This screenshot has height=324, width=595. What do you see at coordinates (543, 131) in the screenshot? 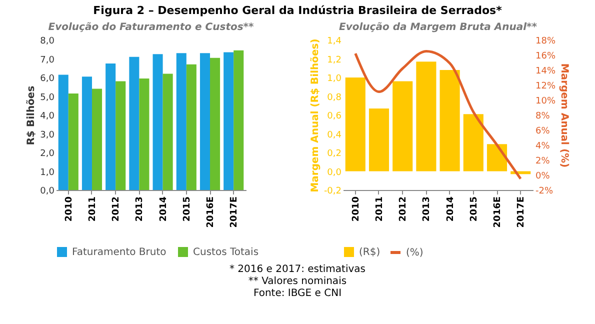
I see `y2-tick-label: 6%` at bounding box center [543, 131].